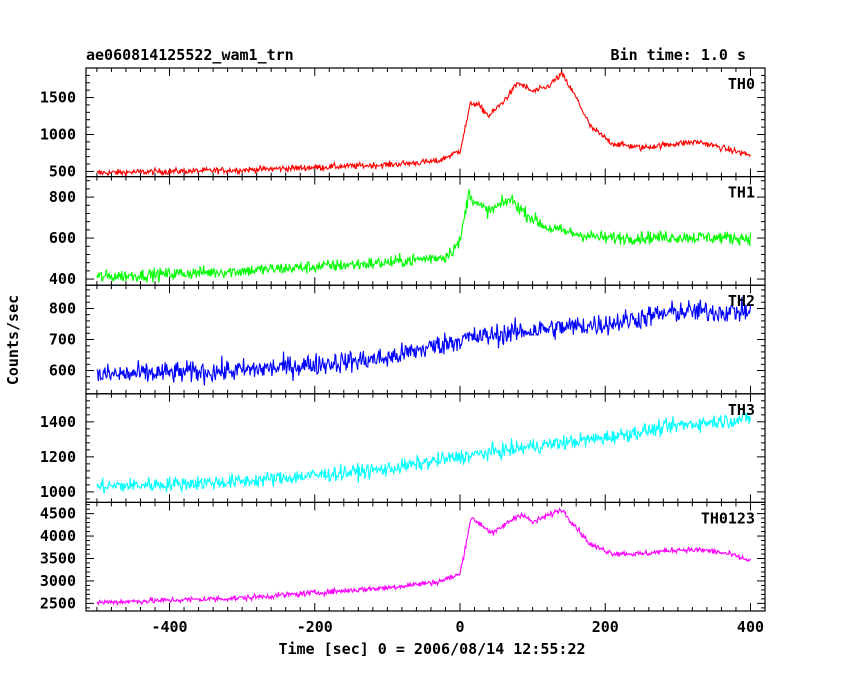  I want to click on panel-th3: 1000 1200 1400 TH3, so click(403, 448).